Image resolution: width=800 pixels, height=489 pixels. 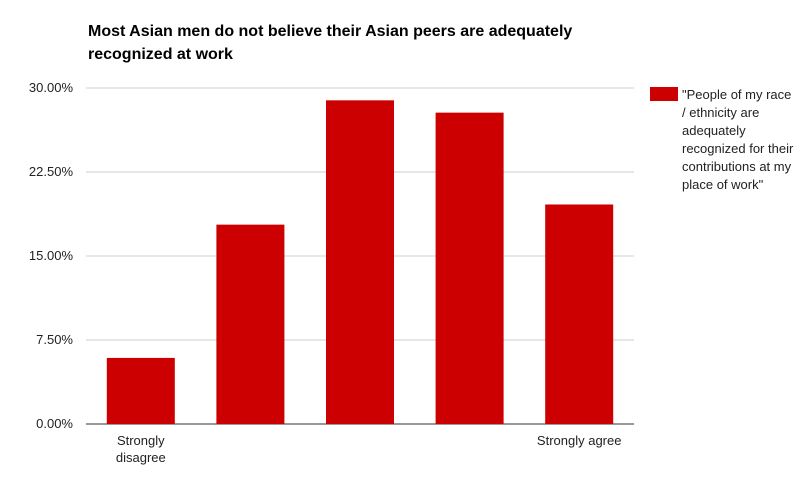 What do you see at coordinates (54, 423) in the screenshot?
I see `y-tick-label: 0.00%` at bounding box center [54, 423].